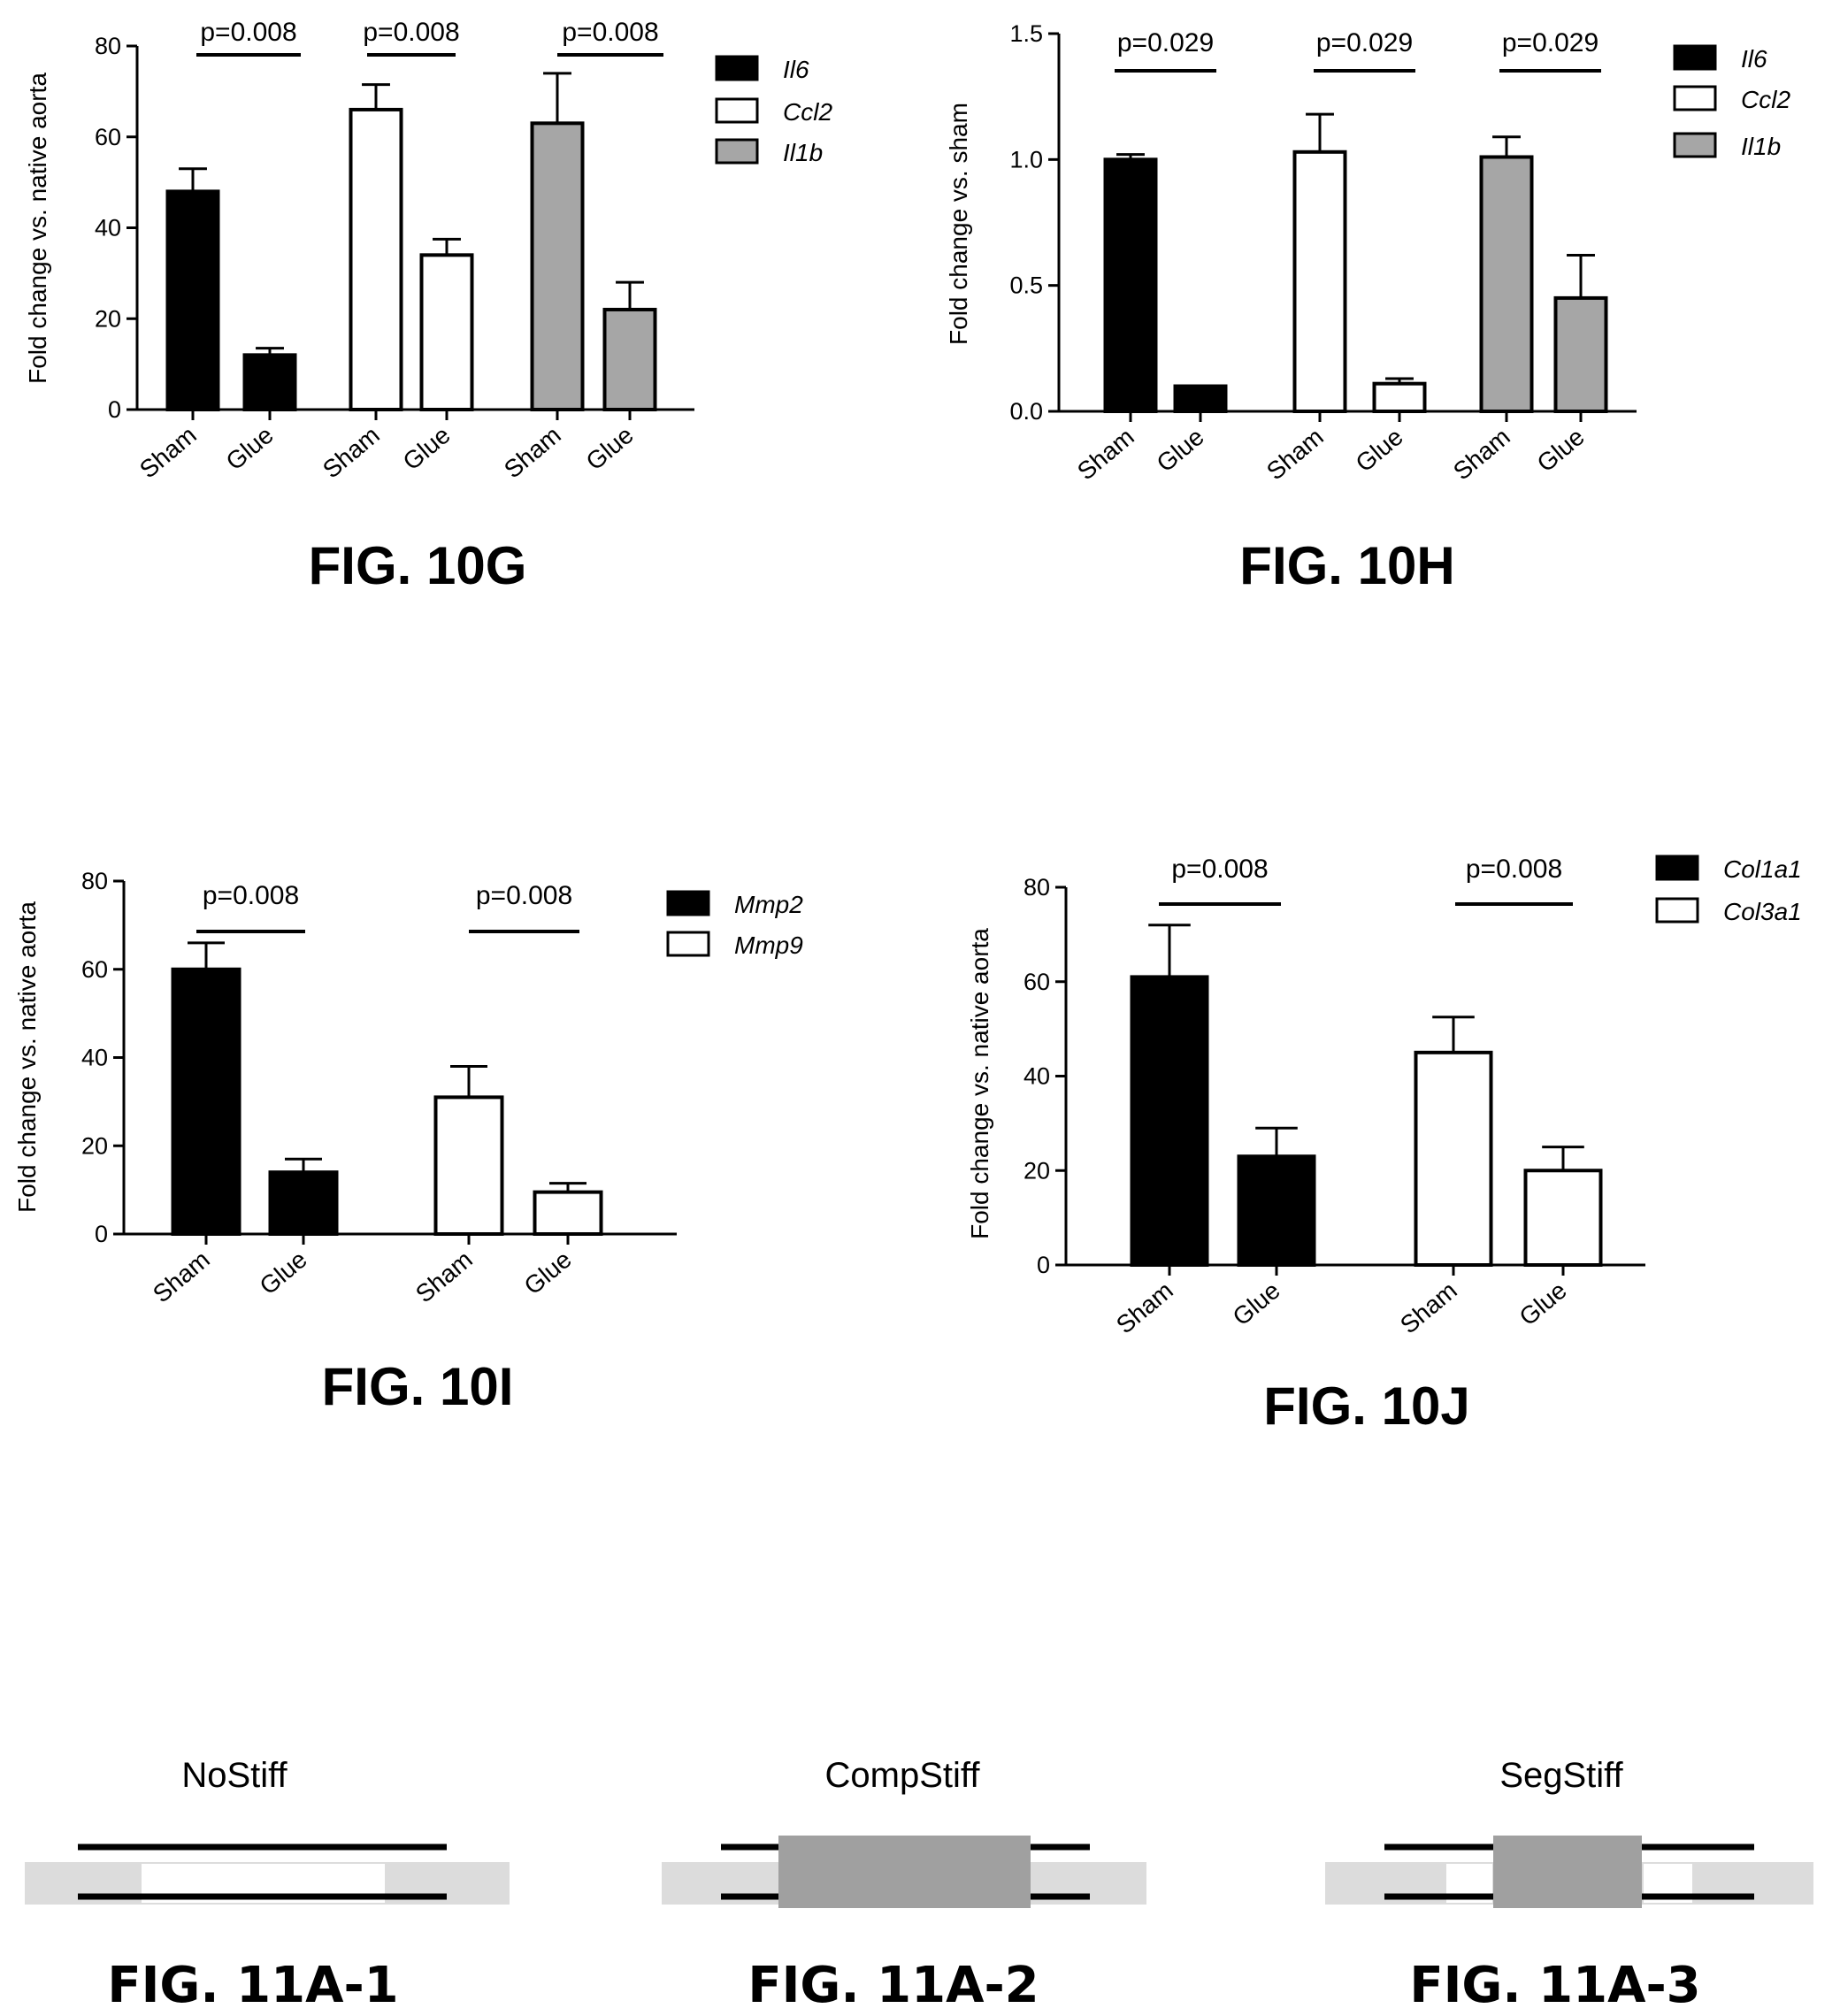 This screenshot has height=2016, width=1840. What do you see at coordinates (1453, 1158) in the screenshot?
I see `bar-col3a1-sham` at bounding box center [1453, 1158].